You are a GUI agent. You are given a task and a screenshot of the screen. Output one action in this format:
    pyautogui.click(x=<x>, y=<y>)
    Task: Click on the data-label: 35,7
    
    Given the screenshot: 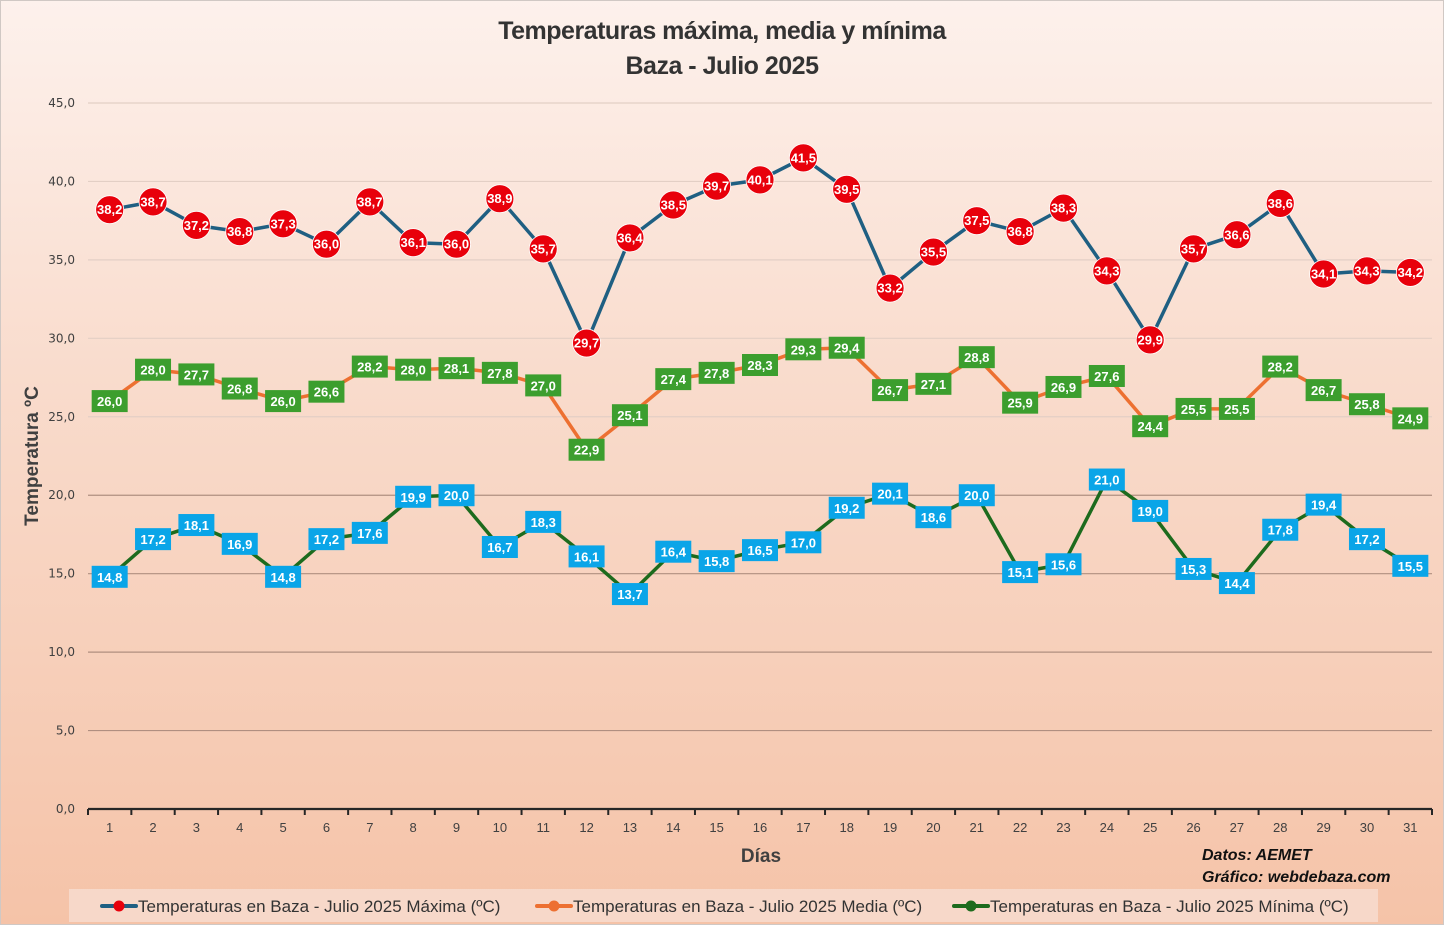 What is the action you would take?
    pyautogui.click(x=1193, y=248)
    